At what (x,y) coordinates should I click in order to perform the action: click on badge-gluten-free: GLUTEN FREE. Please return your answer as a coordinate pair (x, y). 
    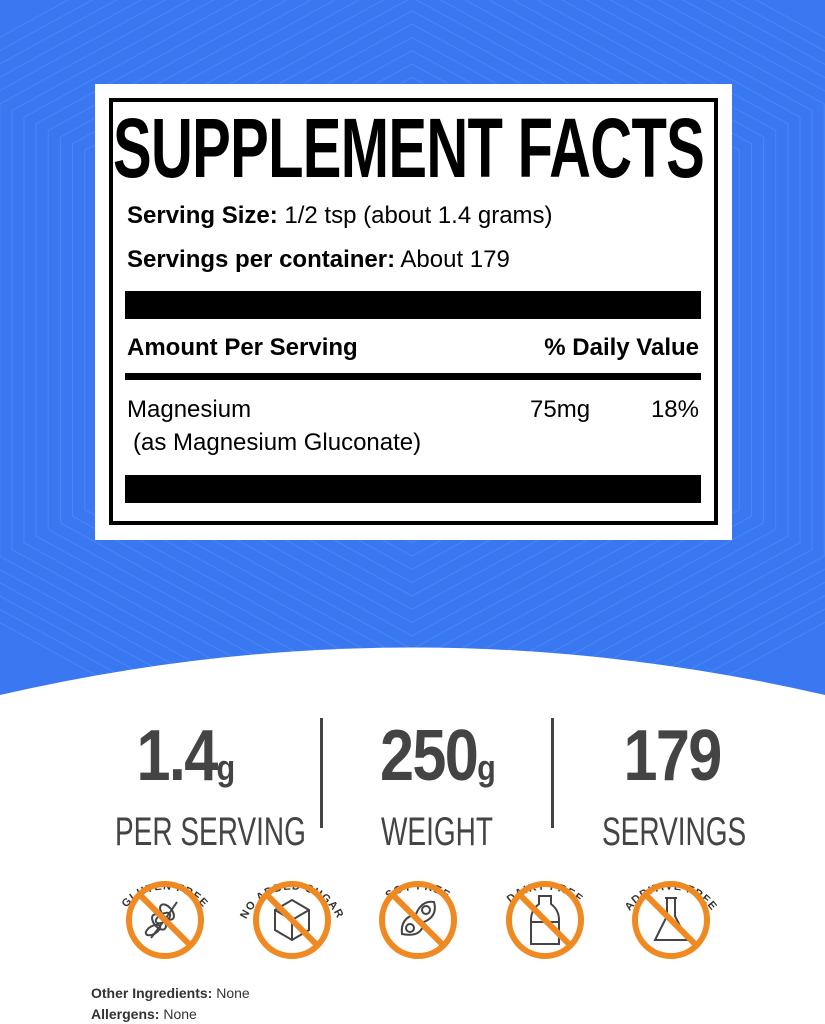
    Looking at the image, I should click on (164, 919).